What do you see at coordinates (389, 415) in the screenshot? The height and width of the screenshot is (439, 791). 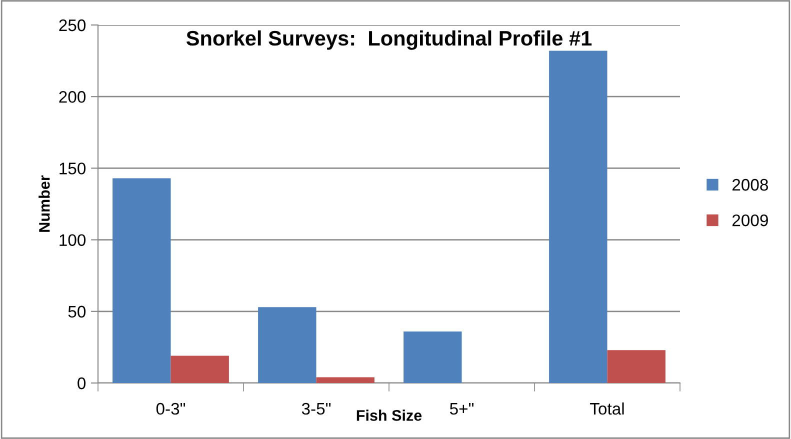 I see `x-axis-title: Fish Size` at bounding box center [389, 415].